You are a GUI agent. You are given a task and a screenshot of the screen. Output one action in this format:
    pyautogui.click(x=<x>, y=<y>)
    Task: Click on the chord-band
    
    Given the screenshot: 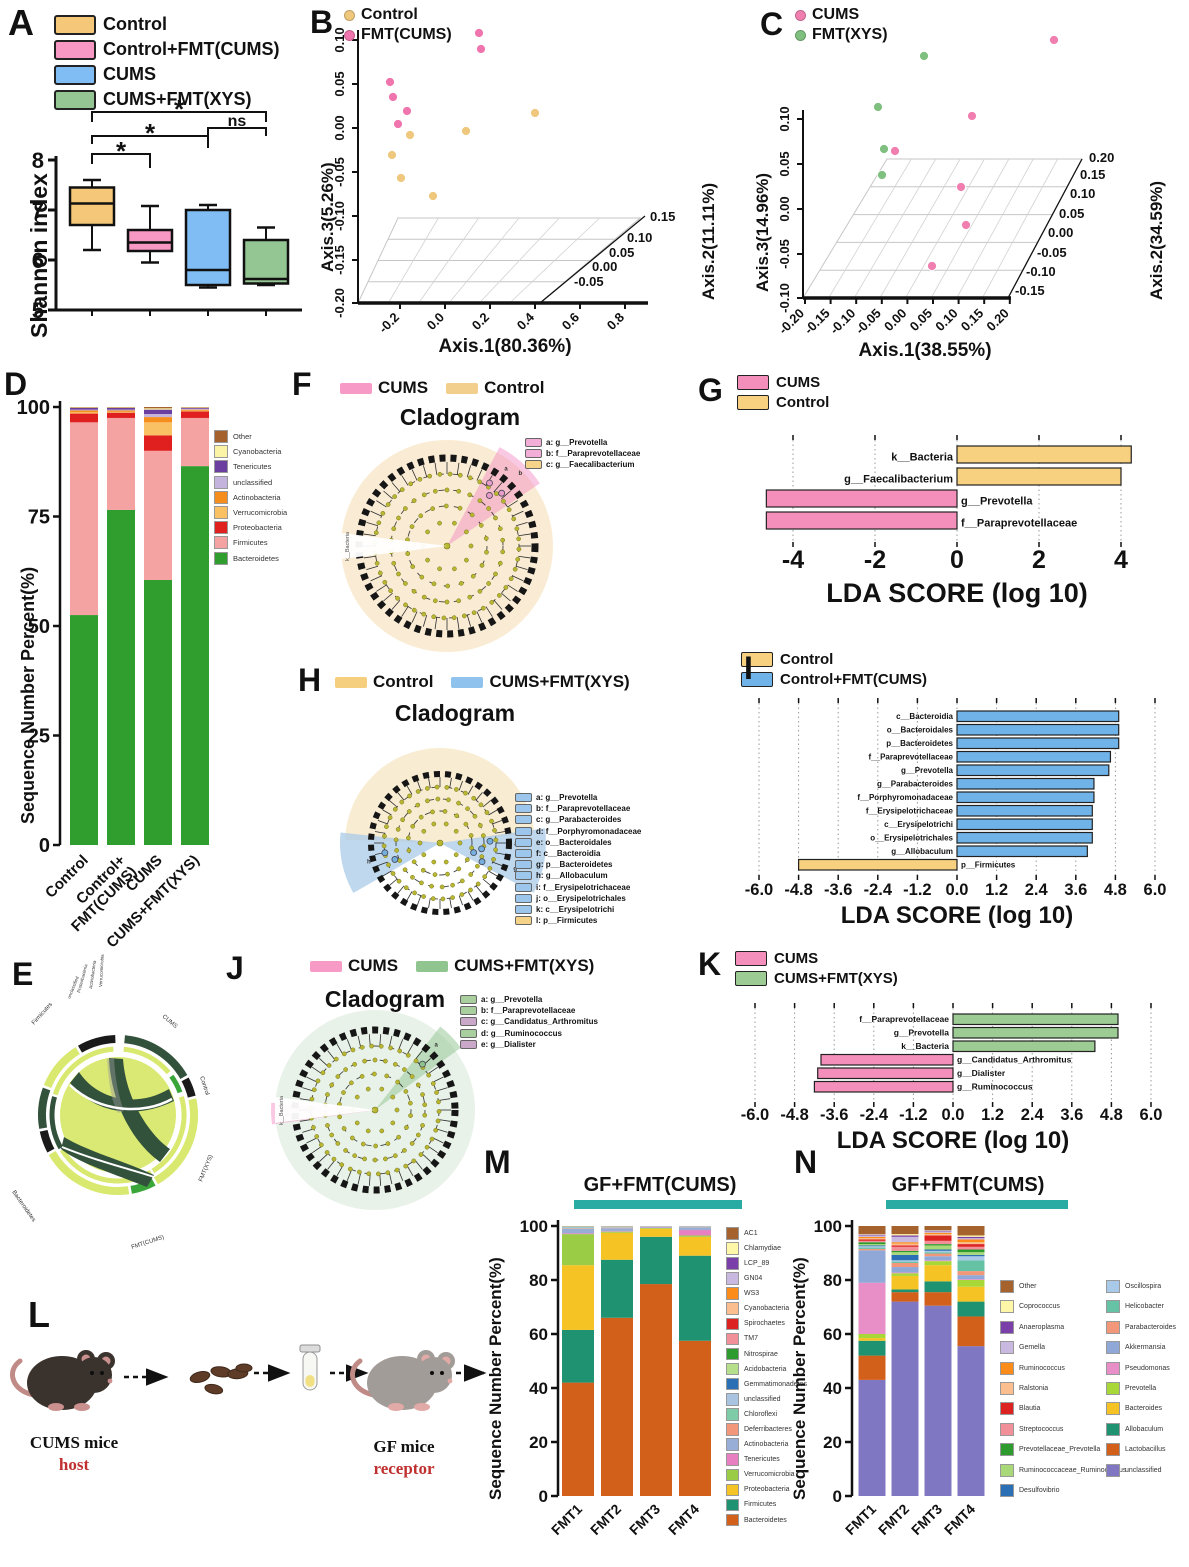 What is the action you would take?
    pyautogui.click(x=139, y=1110)
    